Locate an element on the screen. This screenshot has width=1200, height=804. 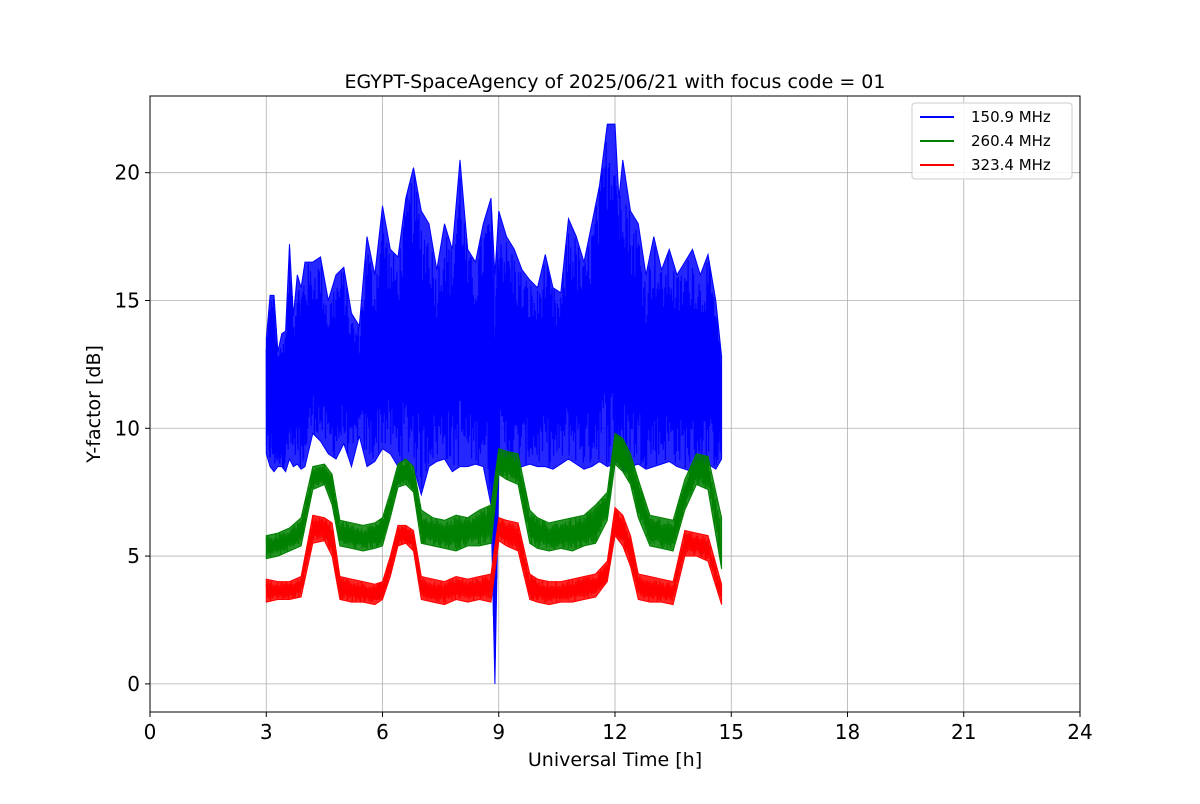
legend-label-323: 323.4 MHz is located at coordinates (1011, 165).